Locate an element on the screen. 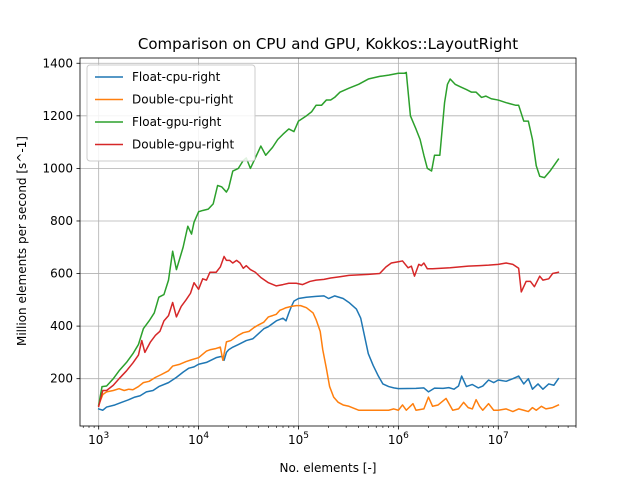  x-axis-label: No. elements [-] is located at coordinates (328, 468).